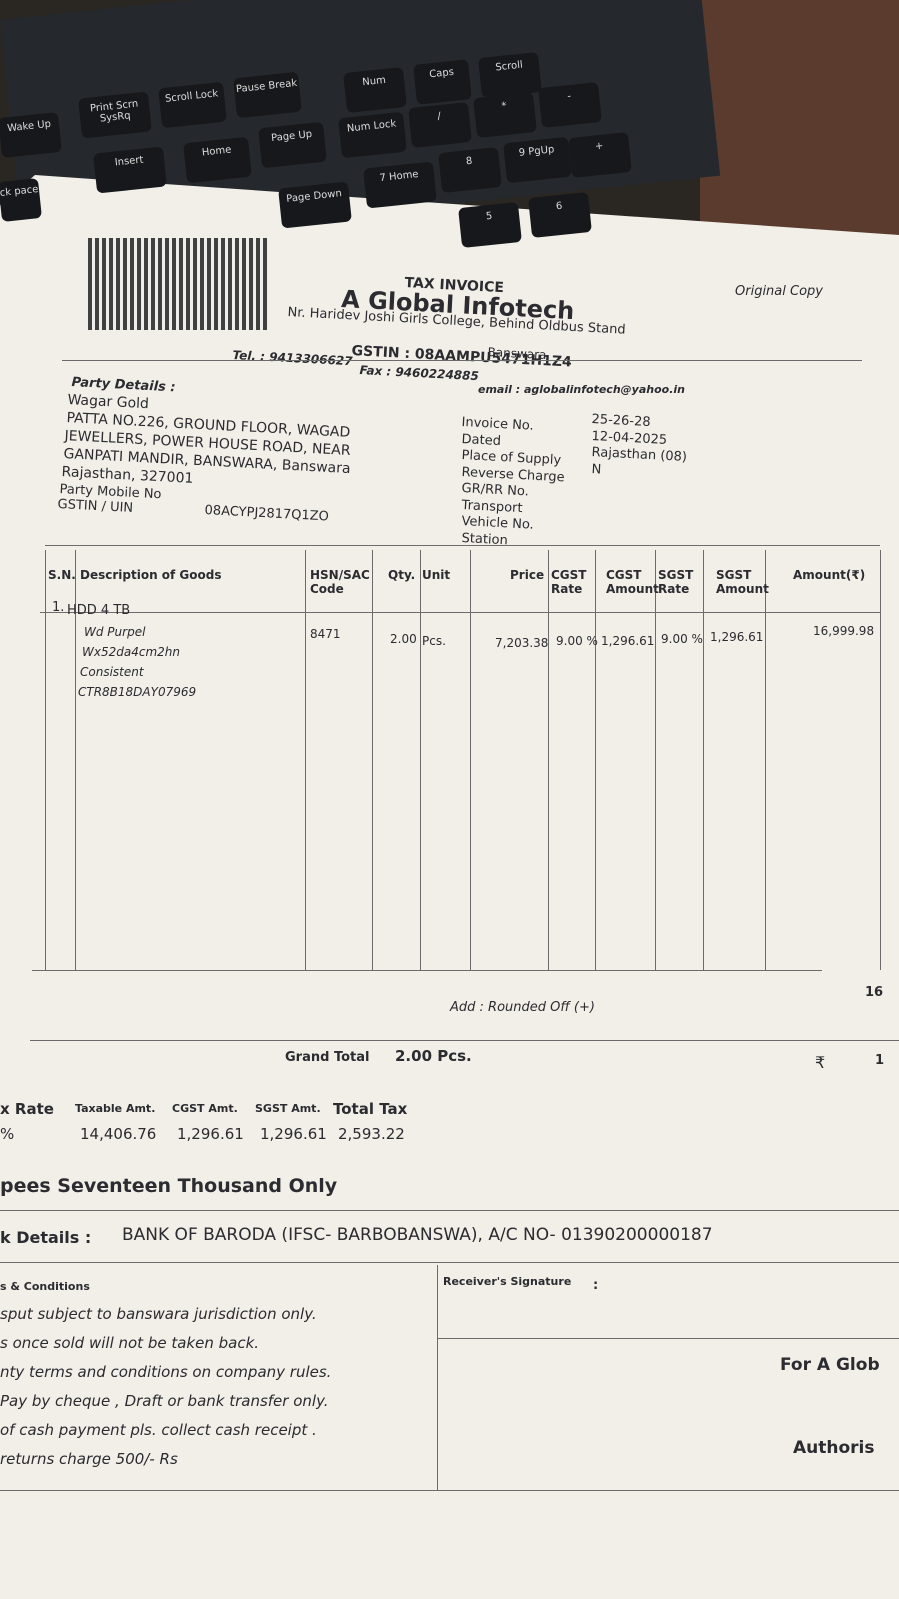 This screenshot has width=899, height=1599. Describe the element at coordinates (7, 1134) in the screenshot. I see `tax-value: %` at that location.